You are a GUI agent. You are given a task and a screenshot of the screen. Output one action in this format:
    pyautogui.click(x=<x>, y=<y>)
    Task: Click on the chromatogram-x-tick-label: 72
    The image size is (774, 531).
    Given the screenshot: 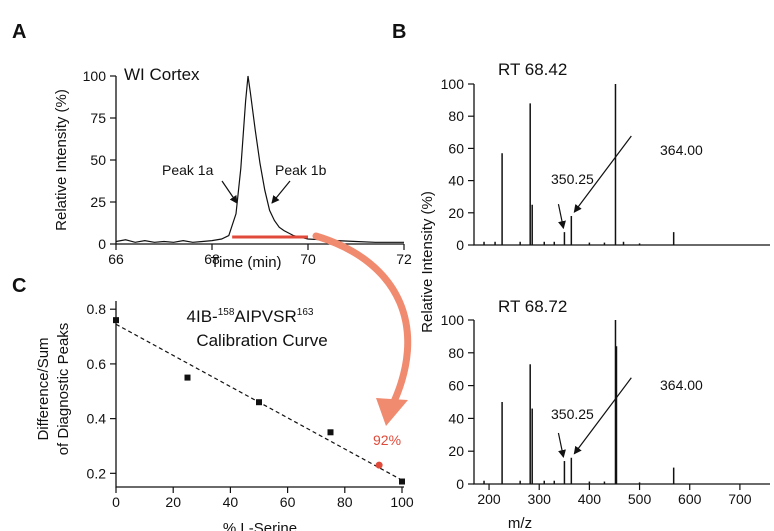 What is the action you would take?
    pyautogui.click(x=404, y=259)
    